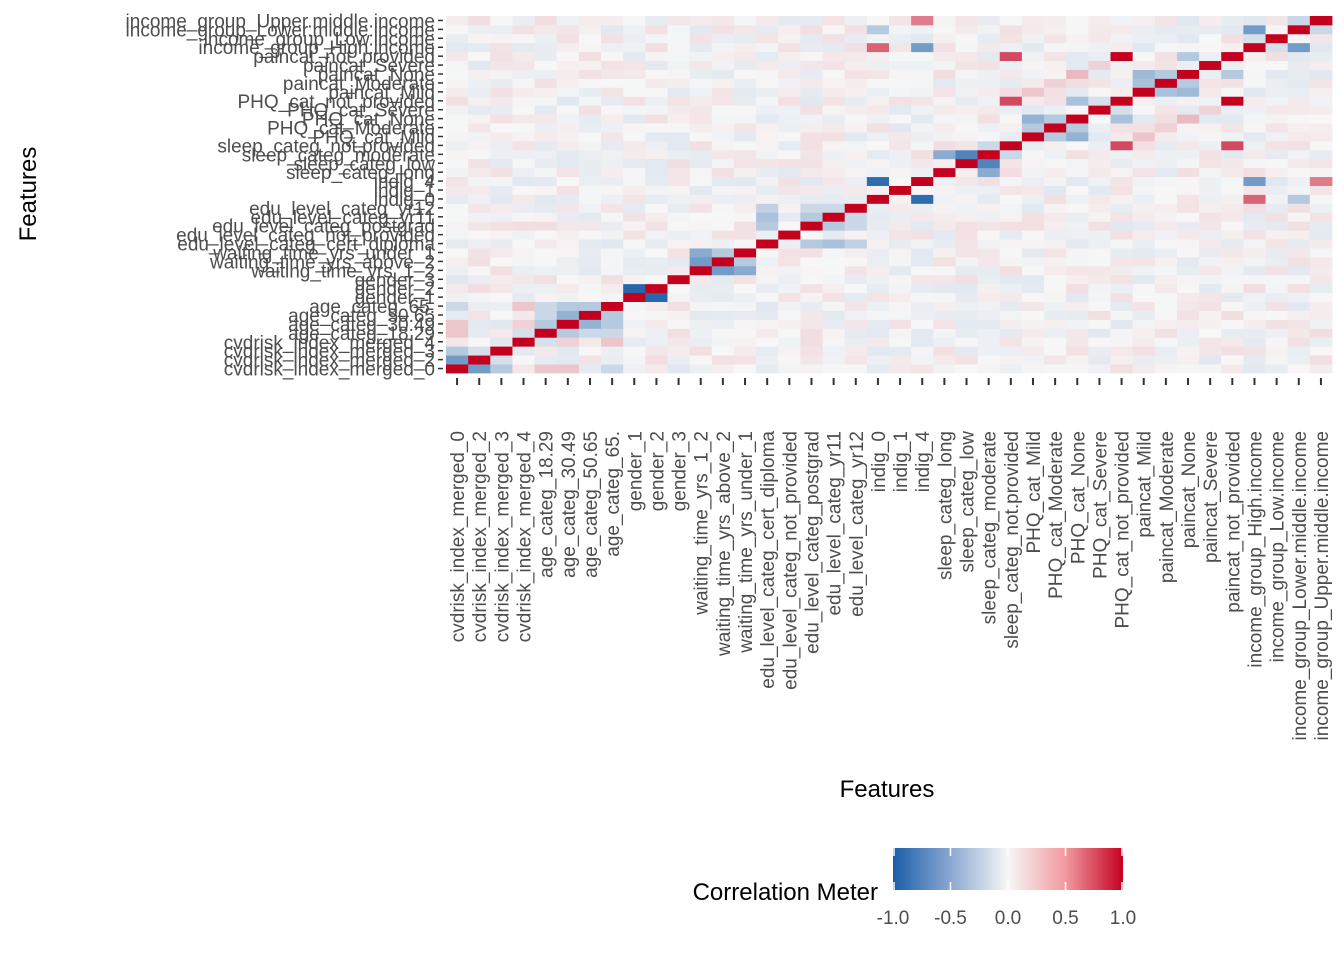 The height and width of the screenshot is (965, 1344). What do you see at coordinates (812, 542) in the screenshot?
I see `x-tick-label: edu_level_categ_postgrad` at bounding box center [812, 542].